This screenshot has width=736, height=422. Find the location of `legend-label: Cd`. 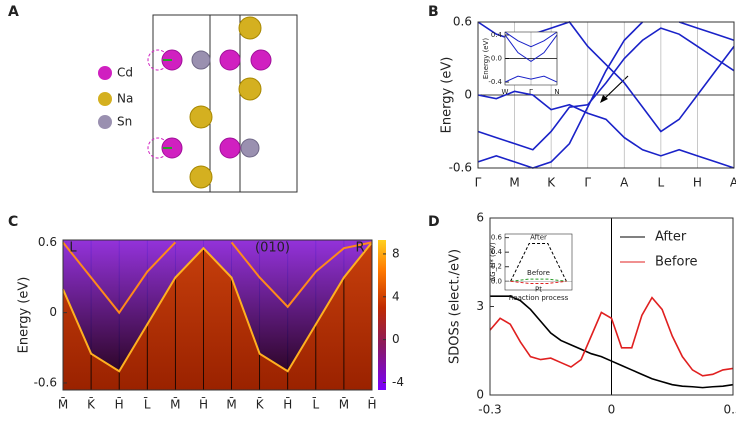

legend-label: Cd is located at coordinates (125, 73).